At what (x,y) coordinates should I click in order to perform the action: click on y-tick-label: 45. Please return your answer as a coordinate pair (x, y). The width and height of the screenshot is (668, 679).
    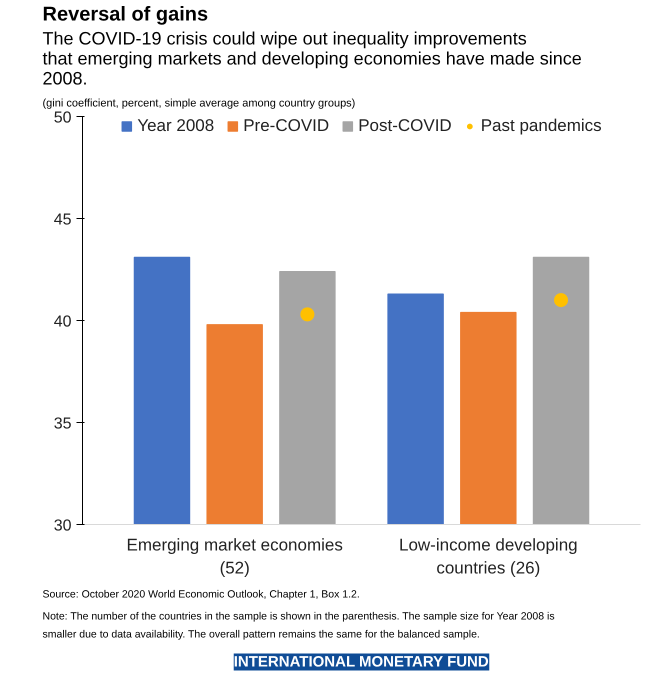
    Looking at the image, I should click on (63, 220).